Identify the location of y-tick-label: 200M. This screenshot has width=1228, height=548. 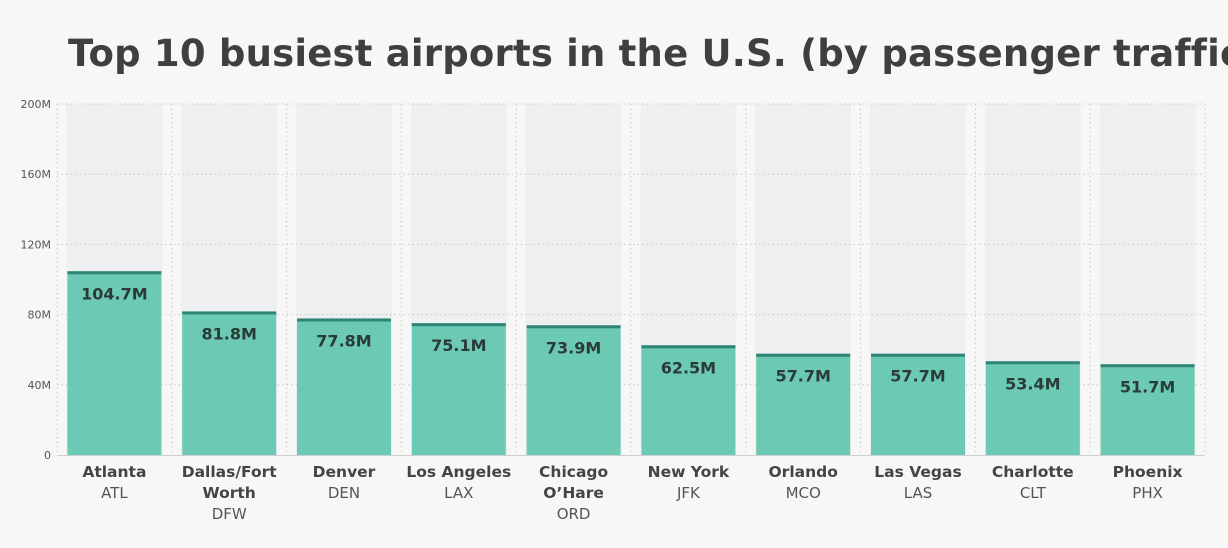
(36, 104).